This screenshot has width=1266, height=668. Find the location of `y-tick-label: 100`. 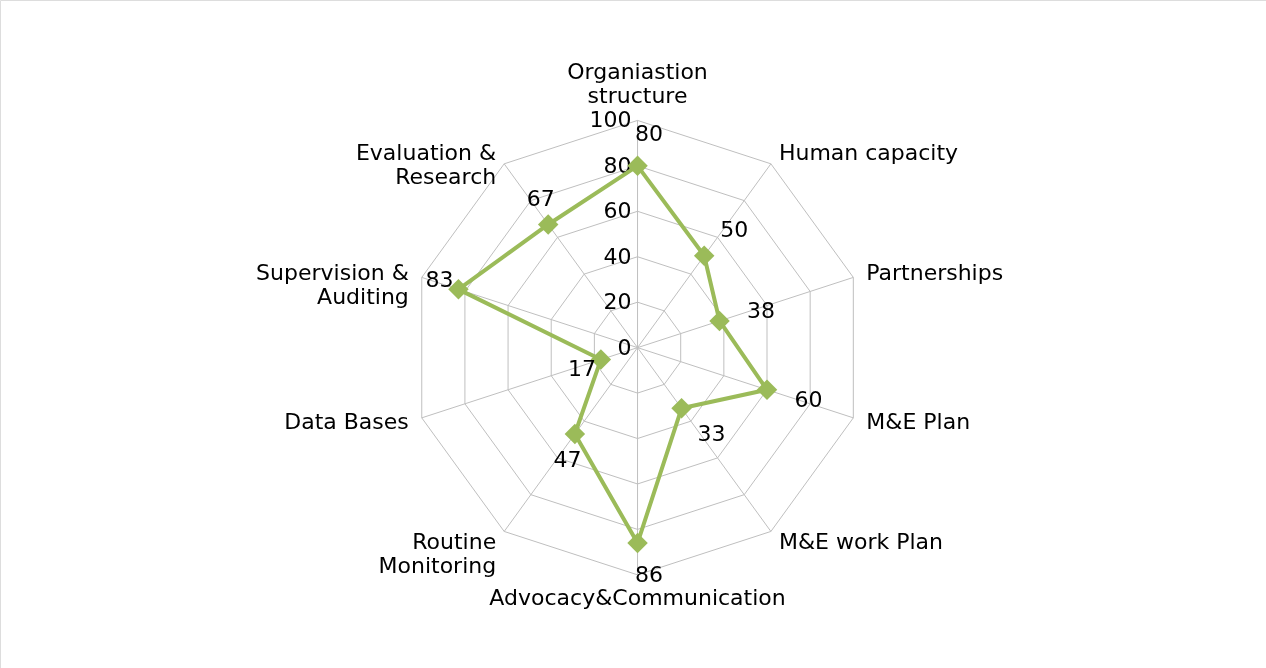

y-tick-label: 100 is located at coordinates (610, 120).